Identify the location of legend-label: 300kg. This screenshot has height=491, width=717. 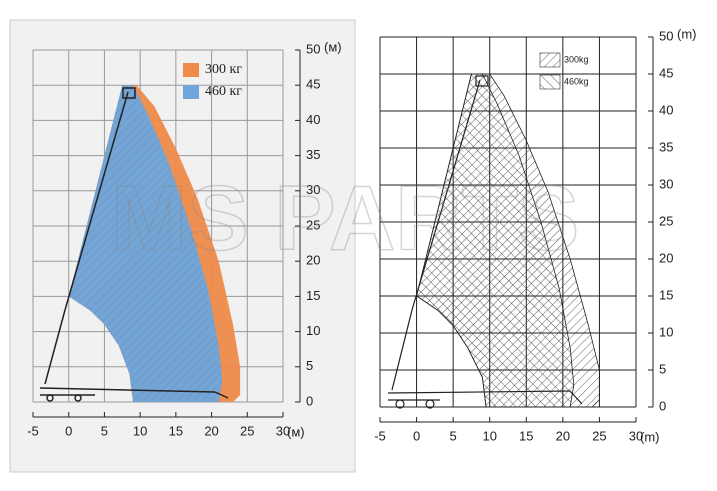
(576, 59).